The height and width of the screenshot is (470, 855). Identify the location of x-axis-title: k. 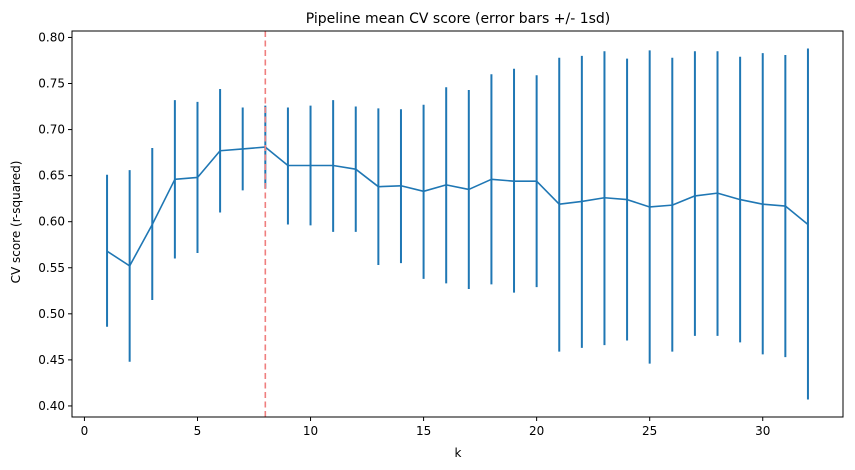
(458, 453).